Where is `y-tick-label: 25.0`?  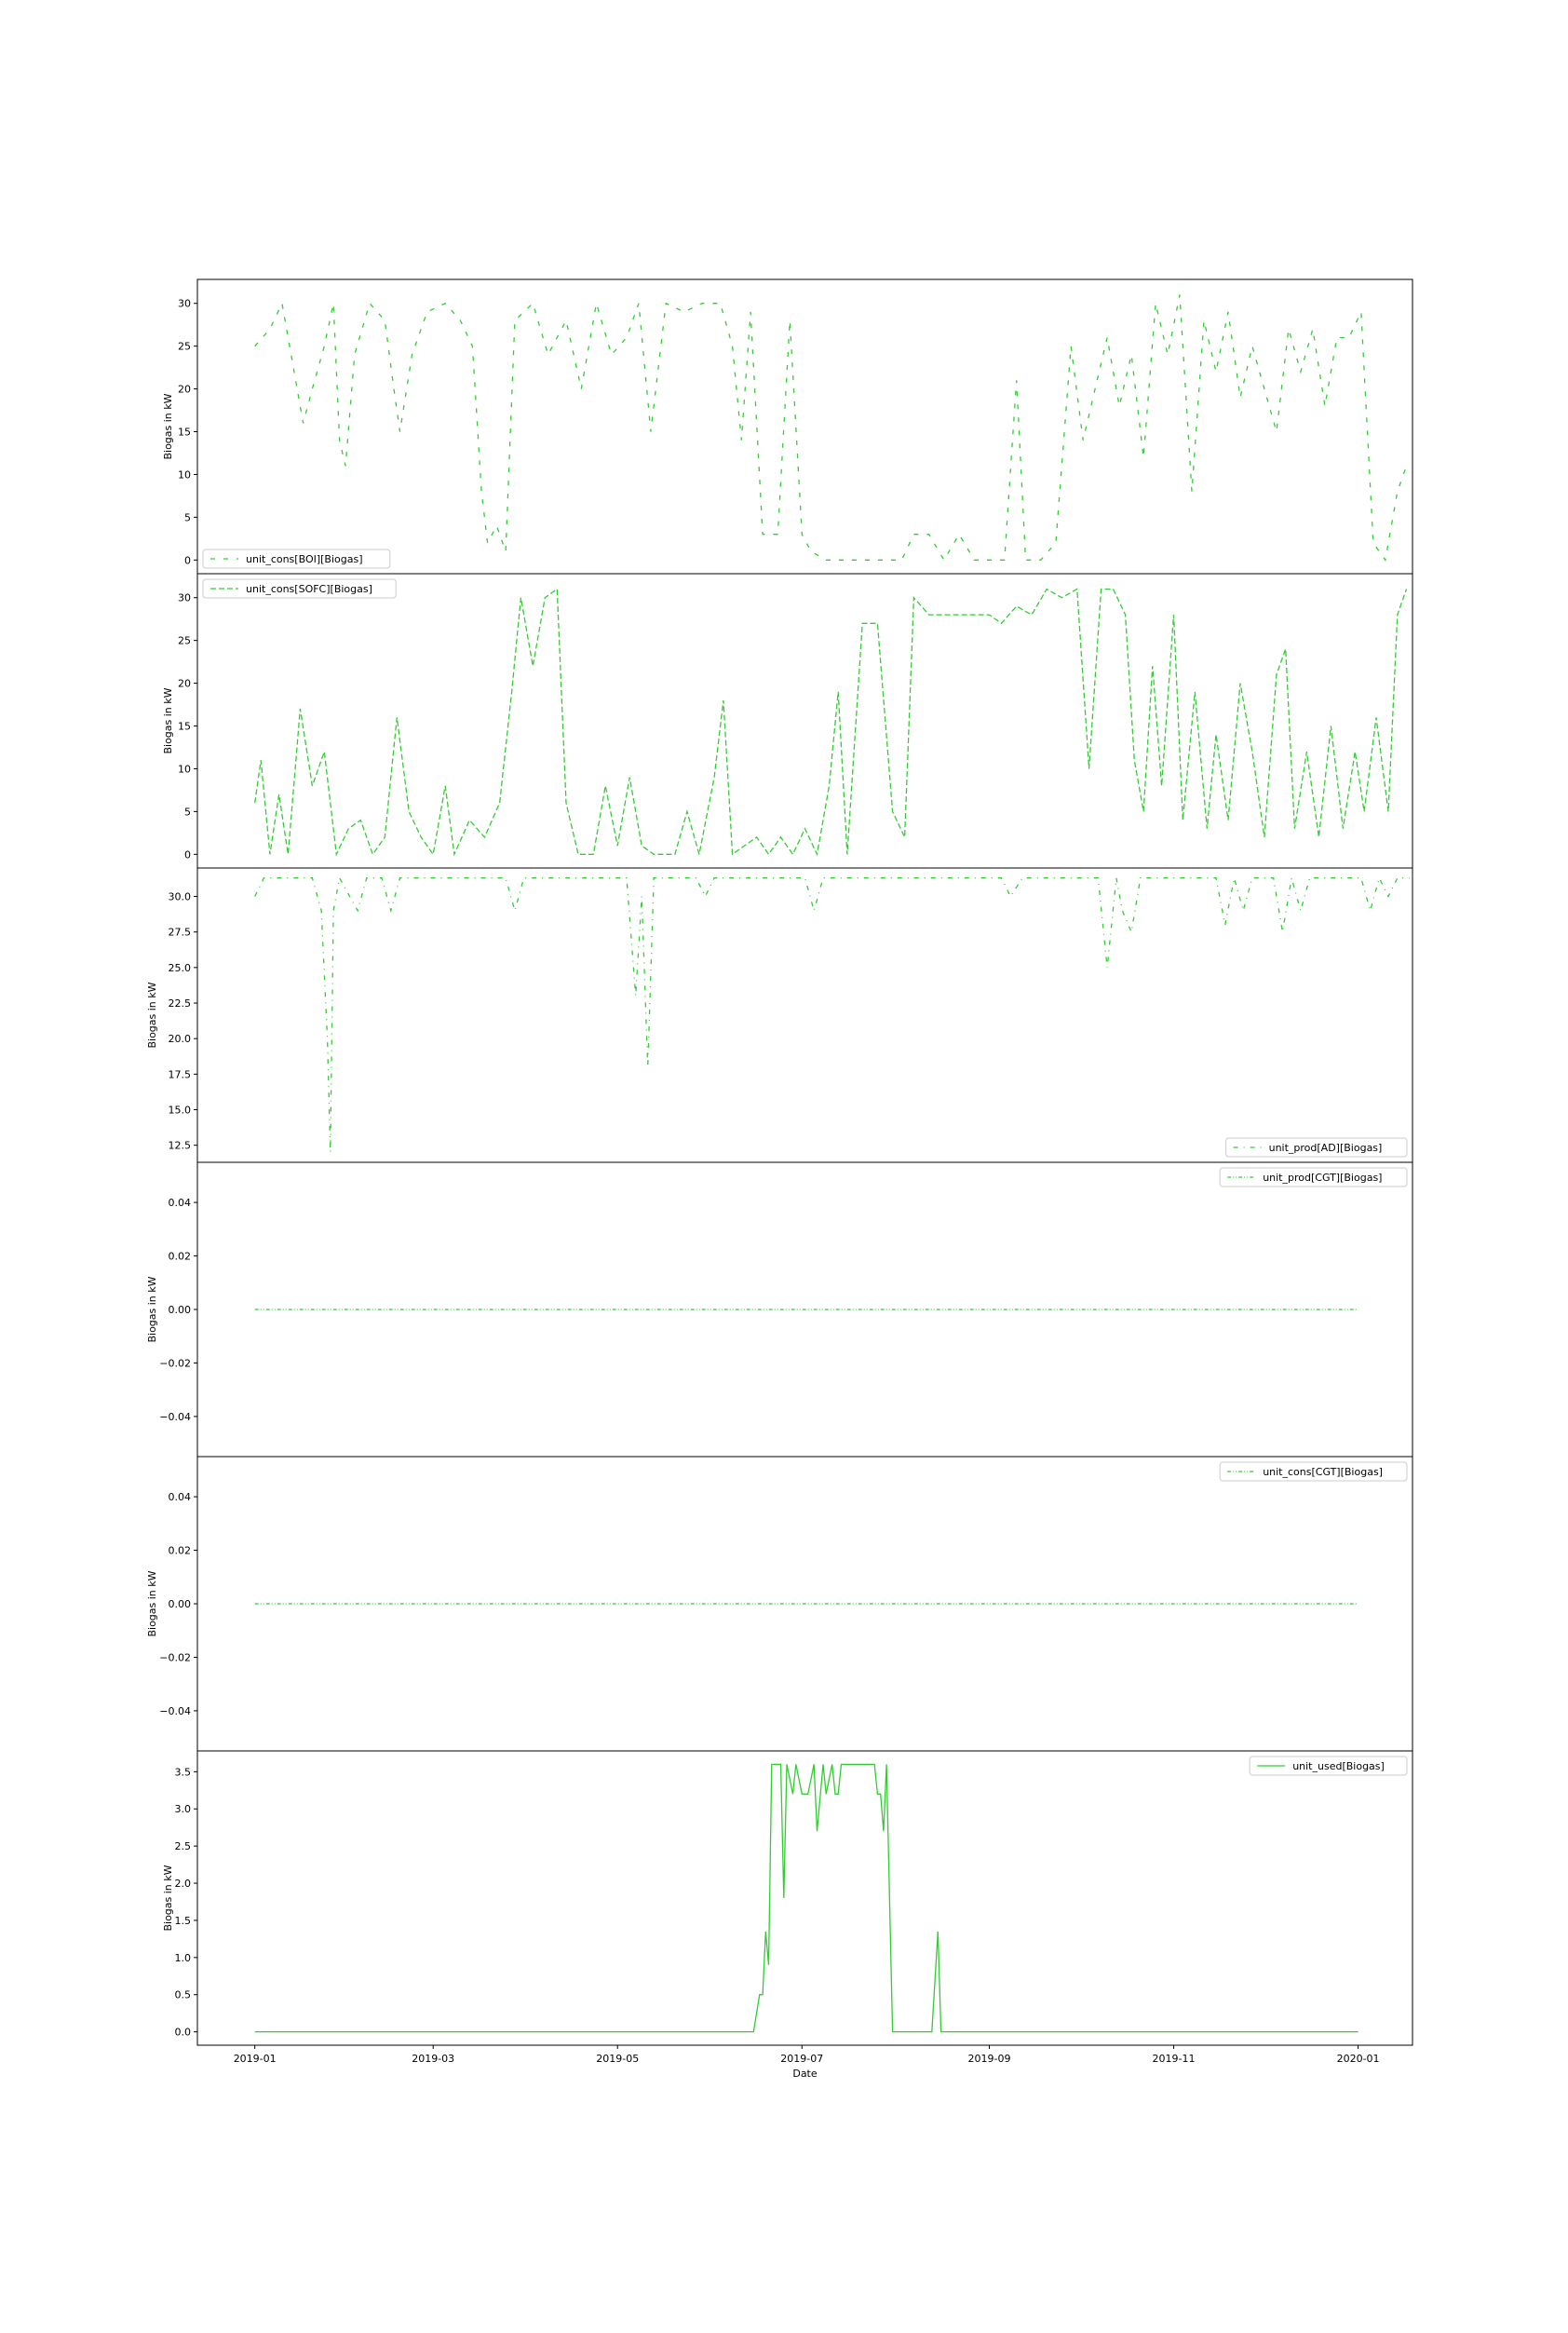
y-tick-label: 25.0 is located at coordinates (181, 968).